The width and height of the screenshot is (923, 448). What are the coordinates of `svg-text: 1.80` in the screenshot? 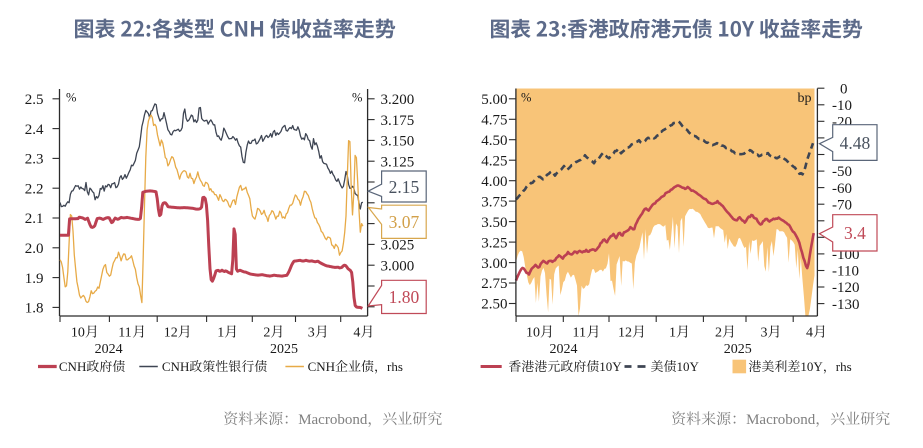 It's located at (404, 297).